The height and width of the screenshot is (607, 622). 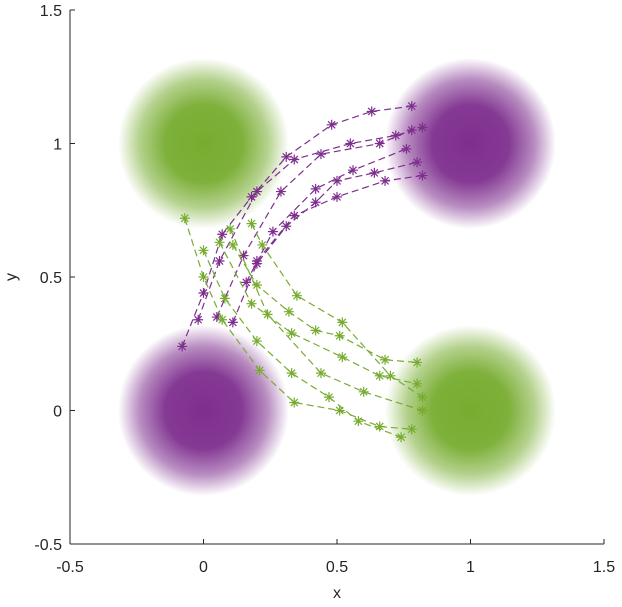 I want to click on y-tick-label: 1.5, so click(x=51, y=11).